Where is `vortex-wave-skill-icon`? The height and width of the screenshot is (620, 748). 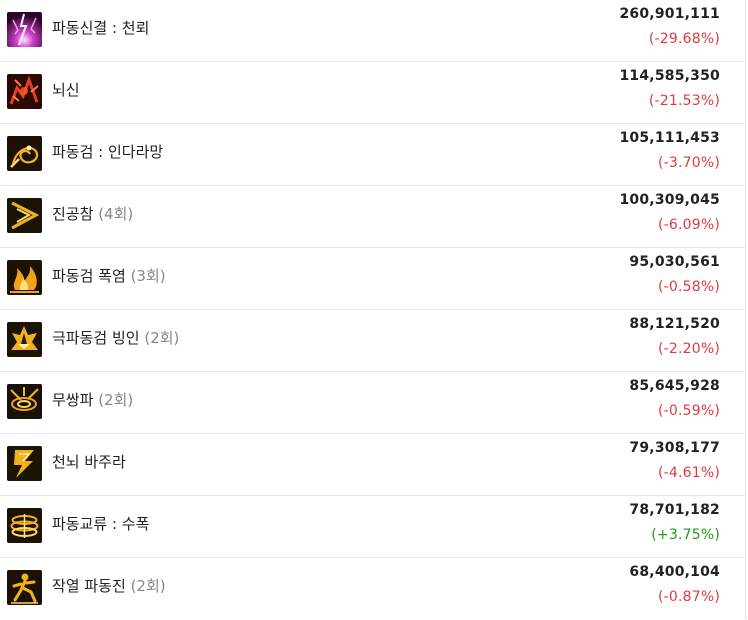 vortex-wave-skill-icon is located at coordinates (24, 401).